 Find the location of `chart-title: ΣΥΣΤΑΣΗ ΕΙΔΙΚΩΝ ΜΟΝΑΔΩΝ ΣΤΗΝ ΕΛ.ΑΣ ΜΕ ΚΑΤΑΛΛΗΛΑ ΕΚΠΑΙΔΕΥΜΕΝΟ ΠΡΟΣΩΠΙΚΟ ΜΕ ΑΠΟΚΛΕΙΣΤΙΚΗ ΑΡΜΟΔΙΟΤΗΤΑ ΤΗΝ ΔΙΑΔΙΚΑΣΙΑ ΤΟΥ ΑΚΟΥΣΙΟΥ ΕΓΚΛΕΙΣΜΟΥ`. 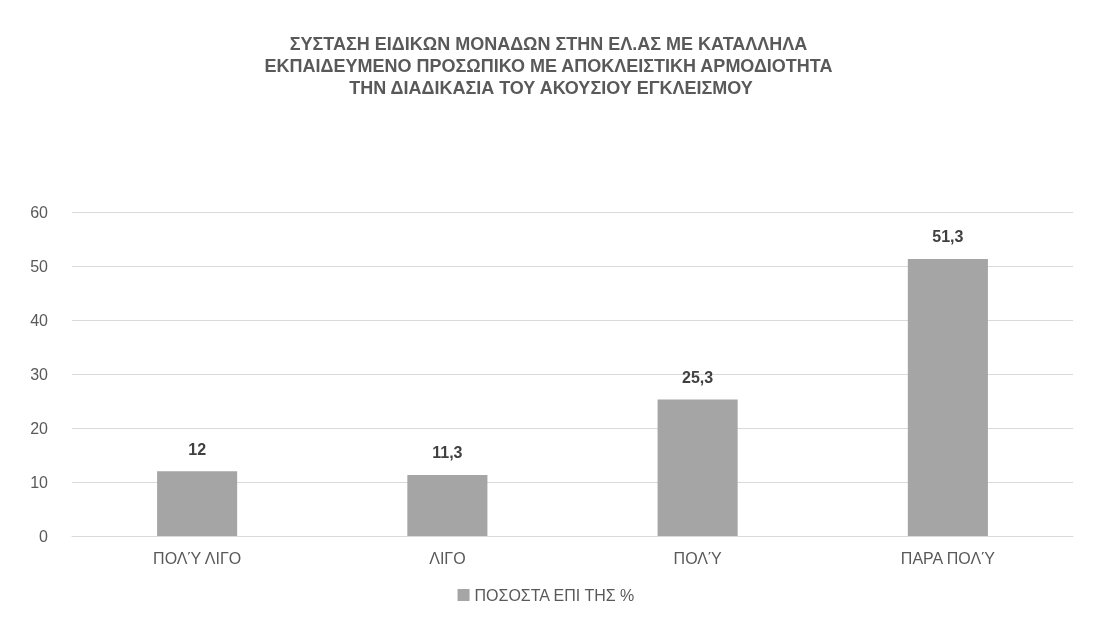

chart-title: ΣΥΣΤΑΣΗ ΕΙΔΙΚΩΝ ΜΟΝΑΔΩΝ ΣΤΗΝ ΕΛ.ΑΣ ΜΕ ΚΑΤΑΛΛΗΛΑ ΕΚΠΑΙΔΕΥΜΕΝΟ ΠΡΟΣΩΠΙΚΟ ΜΕ ΑΠΟΚΛΕΙΣΤΙΚΗ ΑΡΜΟΔΙΟΤΗΤΑ ΤΗΝ ΔΙΑΔΙΚΑΣΙΑ ΤΟΥ ΑΚΟΥΣΙΟΥ ΕΓΚΛΕΙΣΜΟΥ is located at coordinates (551, 66).